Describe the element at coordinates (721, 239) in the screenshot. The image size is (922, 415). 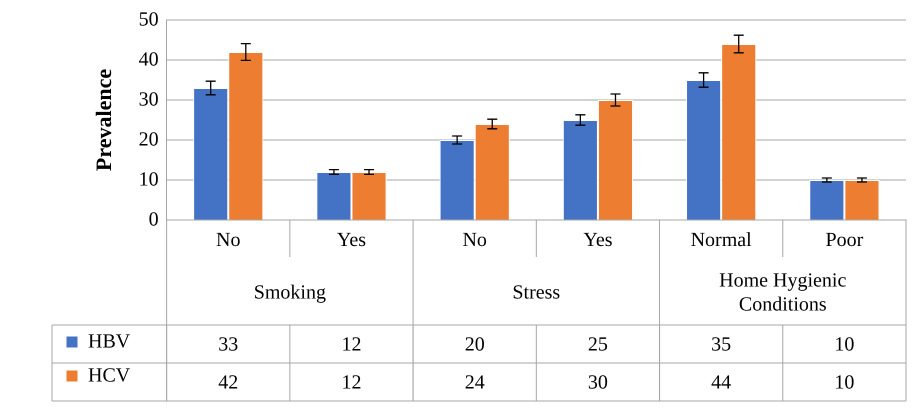
I see `x-tick-label: Normal` at that location.